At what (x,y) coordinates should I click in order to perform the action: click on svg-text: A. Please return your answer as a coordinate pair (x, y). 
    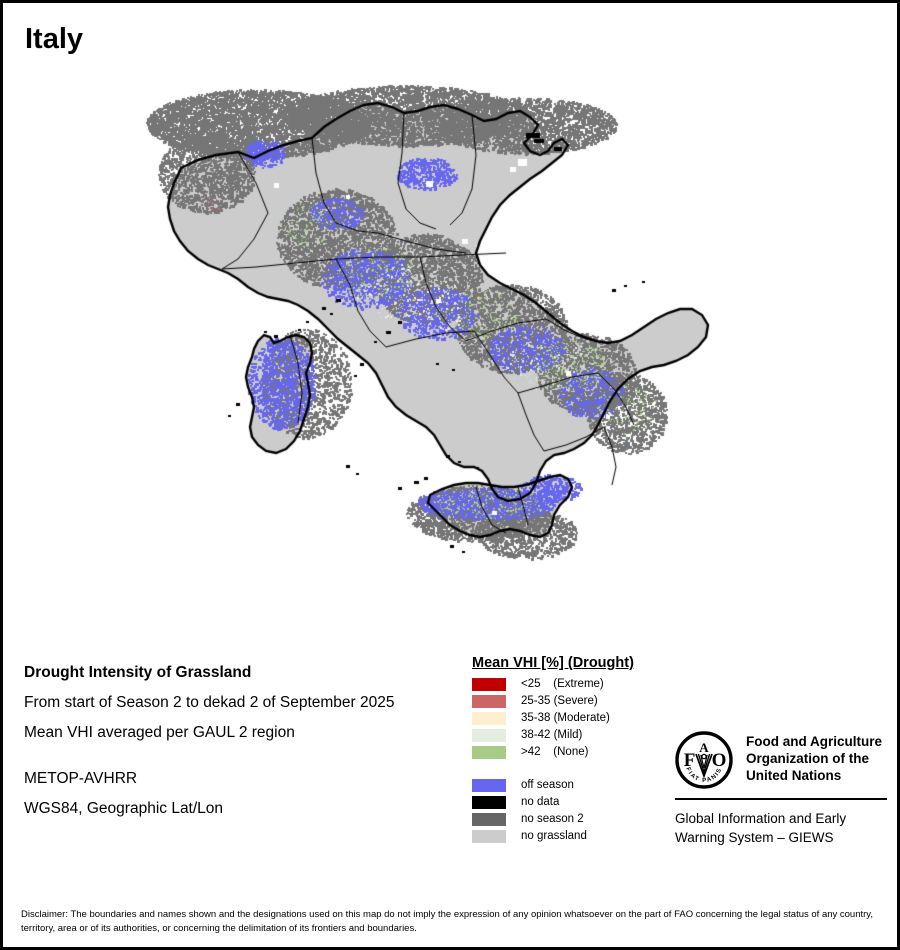
    Looking at the image, I should click on (704, 747).